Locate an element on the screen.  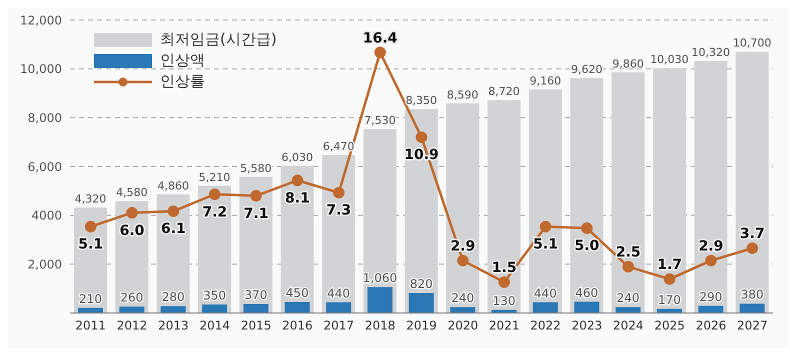
data-label: 3.7 is located at coordinates (752, 234).